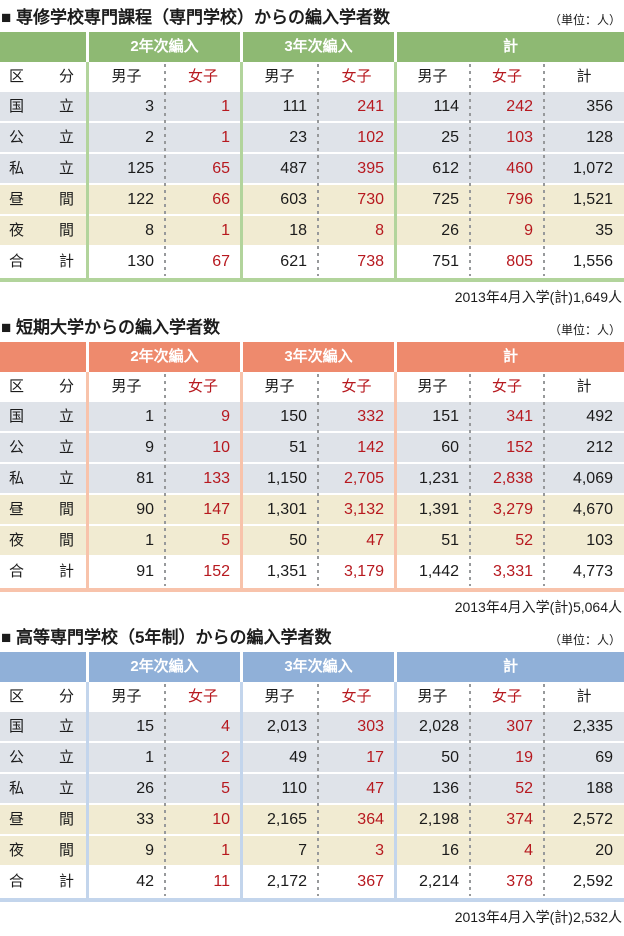  What do you see at coordinates (604, 850) in the screenshot?
I see `value-cell: 20` at bounding box center [604, 850].